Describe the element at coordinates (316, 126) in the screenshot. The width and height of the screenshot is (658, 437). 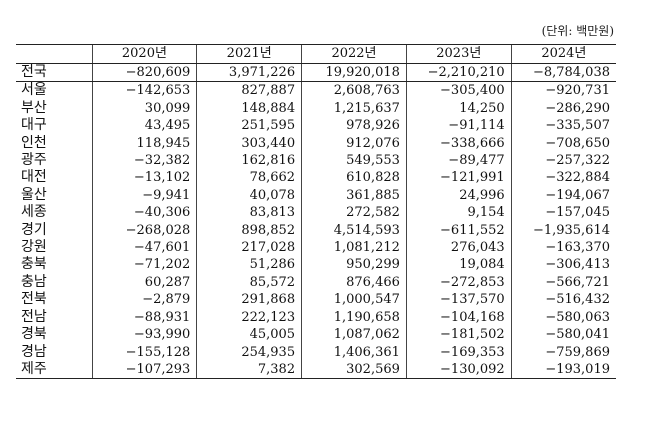
I see `table-row: 대구 43,495 251,595 978,926 −91,114 −335,507` at that location.